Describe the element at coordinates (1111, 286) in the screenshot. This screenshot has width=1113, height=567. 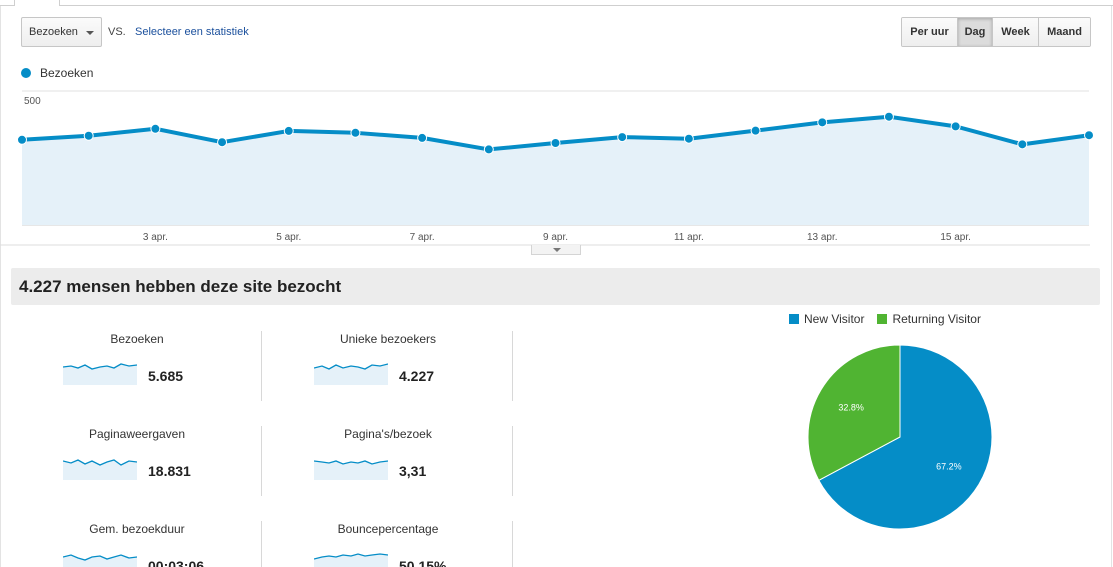
I see `frame-border-right` at that location.